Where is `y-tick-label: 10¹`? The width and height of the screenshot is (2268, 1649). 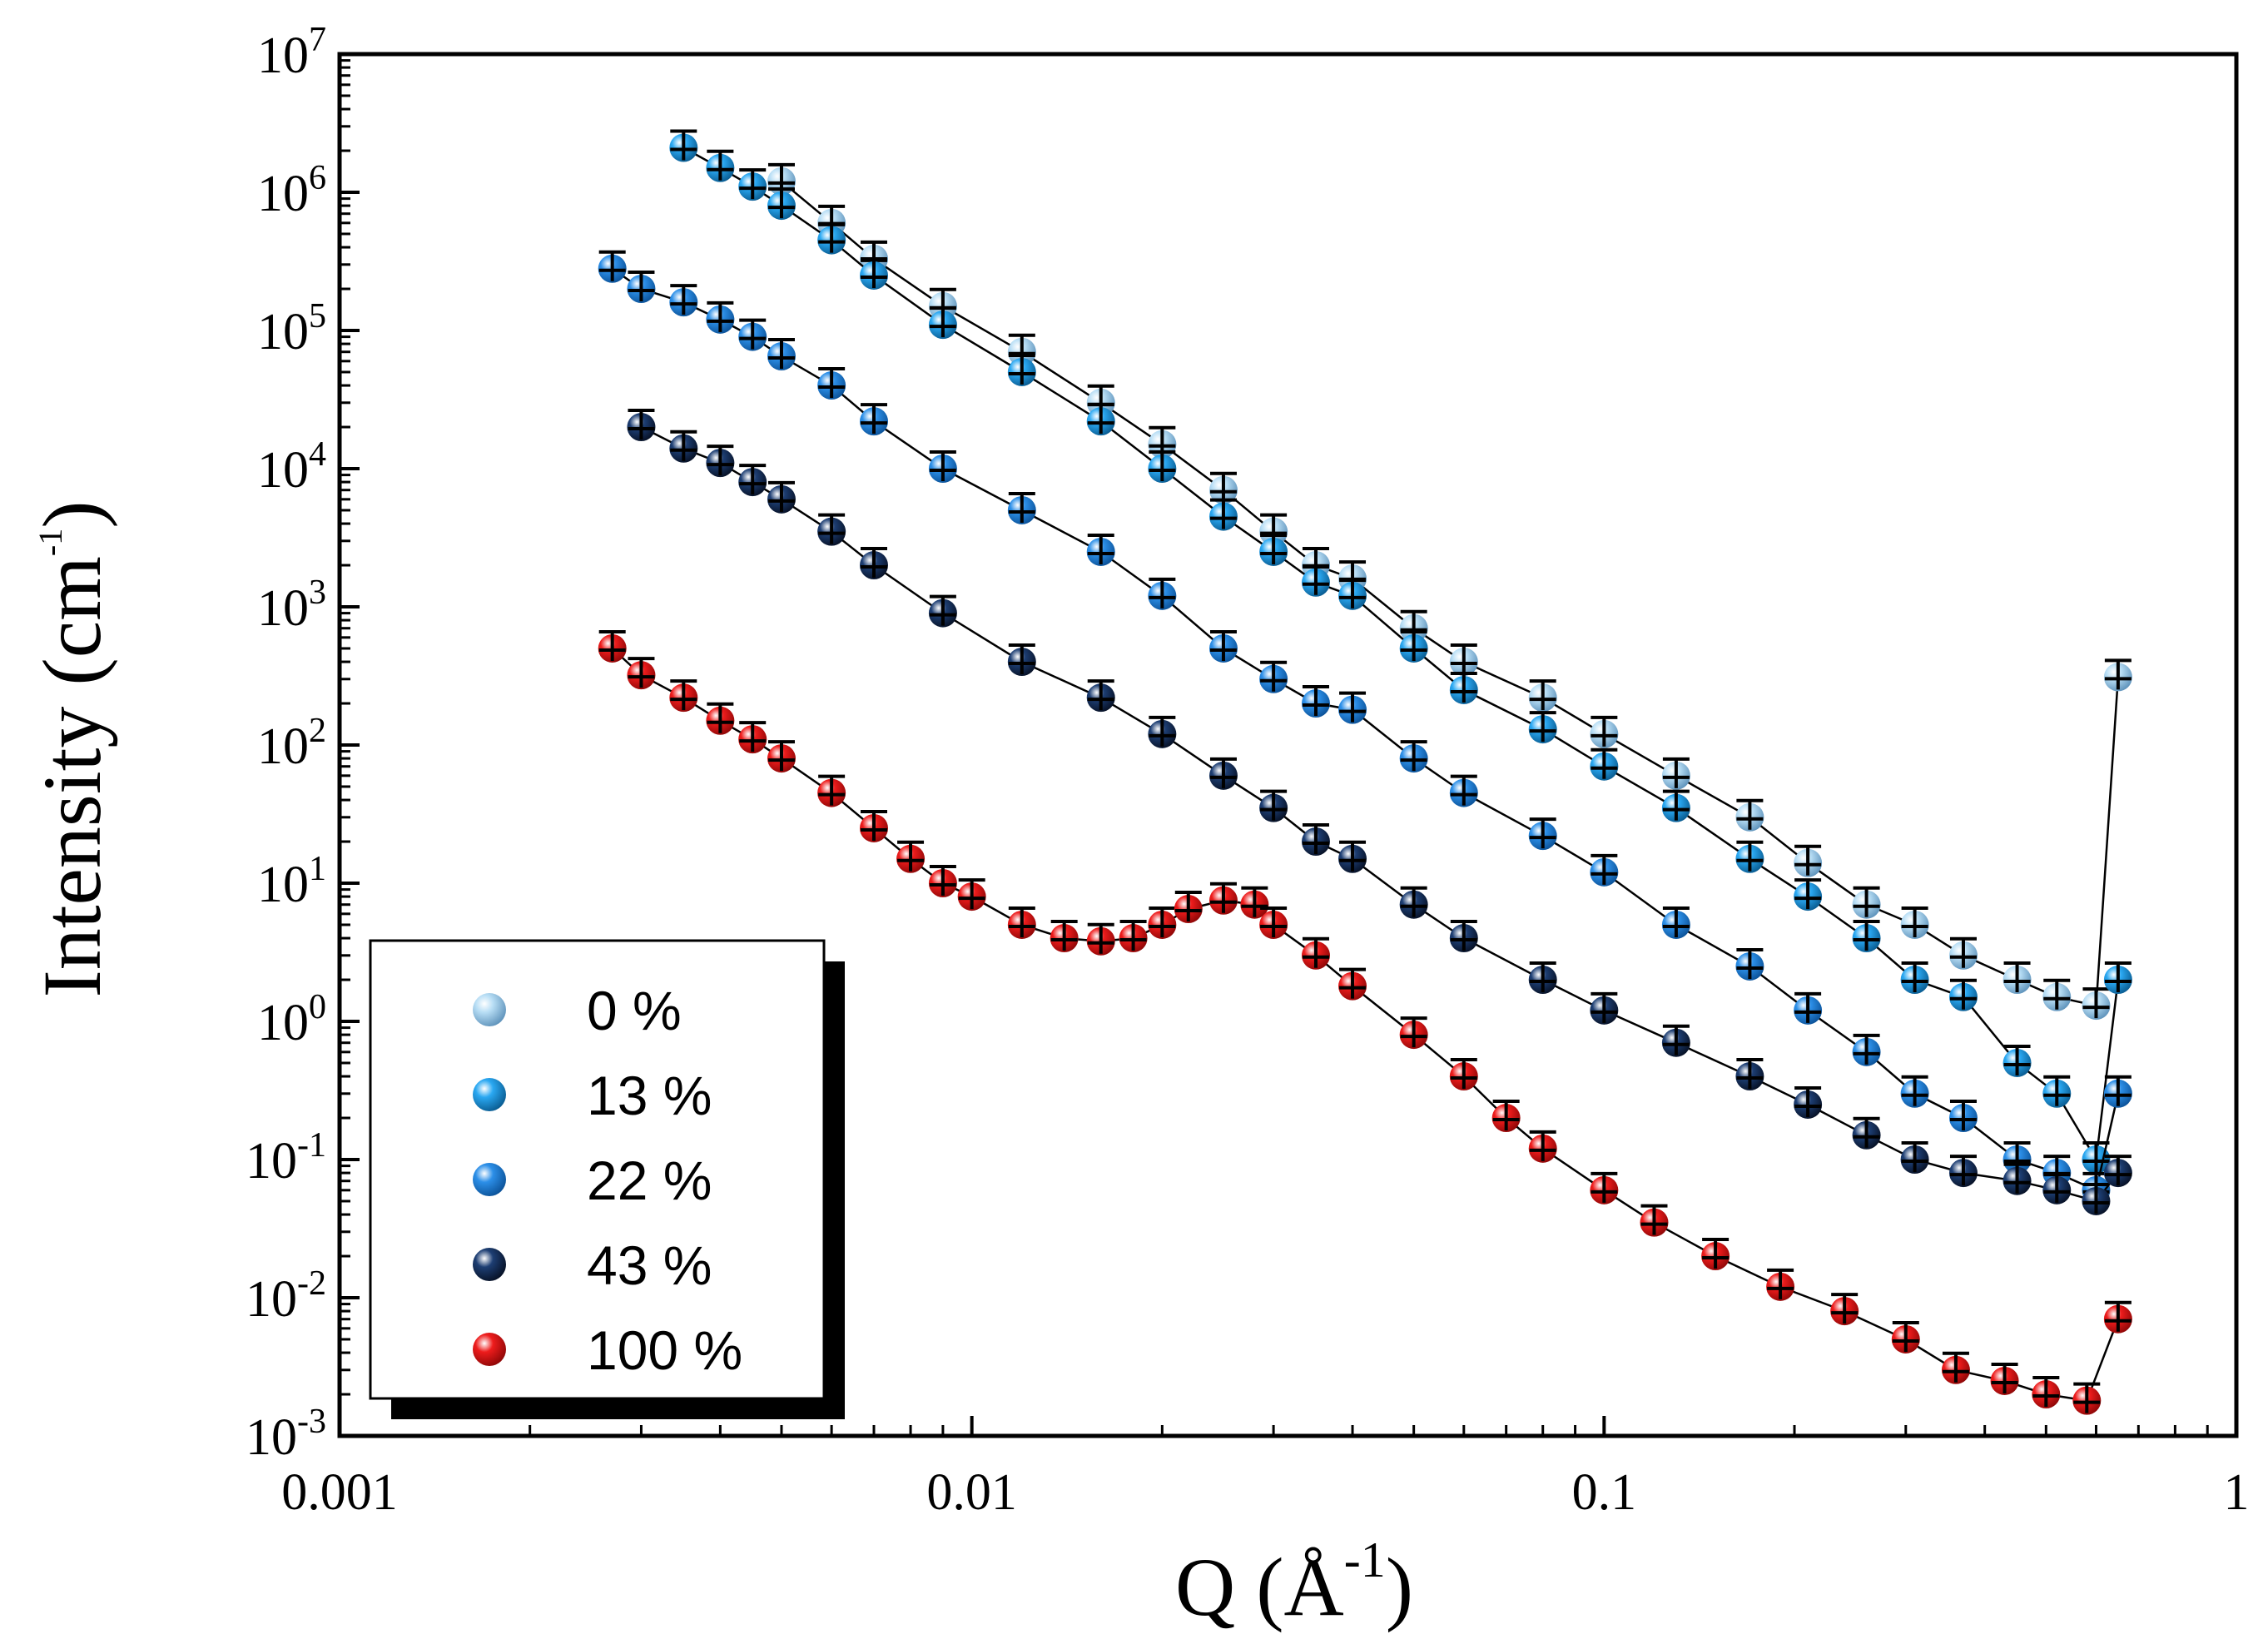
y-tick-label: 10¹ is located at coordinates (291, 881).